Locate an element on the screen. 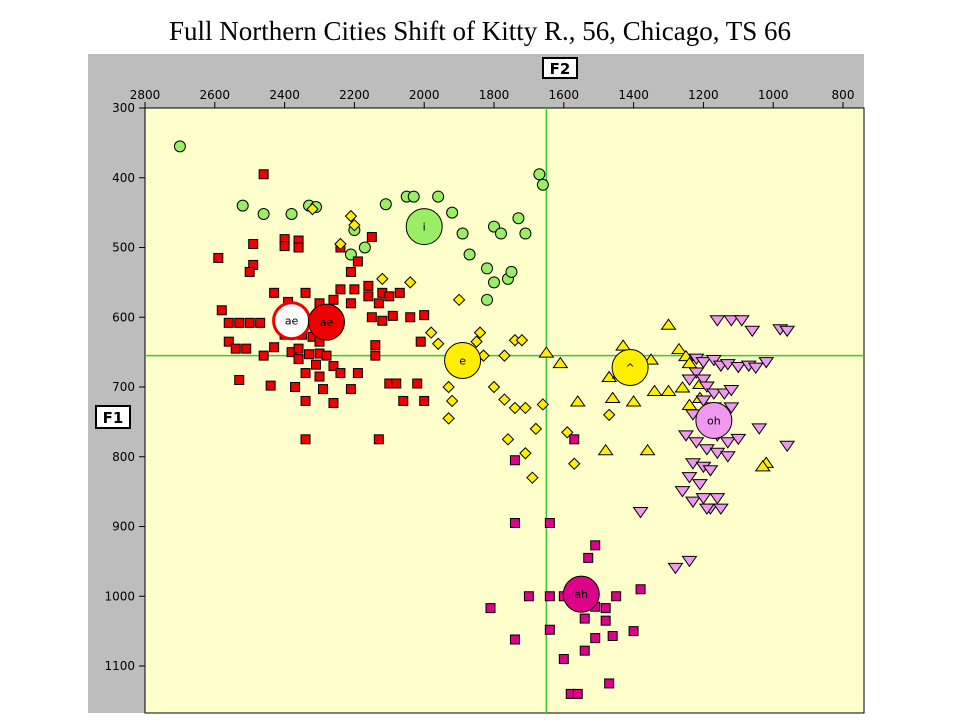 The width and height of the screenshot is (960, 720). y-tick-label: 600 is located at coordinates (123, 317).